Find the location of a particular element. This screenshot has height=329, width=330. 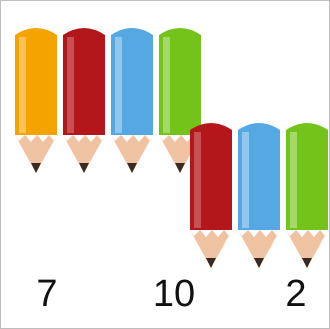

pencil-red is located at coordinates (84, 100).